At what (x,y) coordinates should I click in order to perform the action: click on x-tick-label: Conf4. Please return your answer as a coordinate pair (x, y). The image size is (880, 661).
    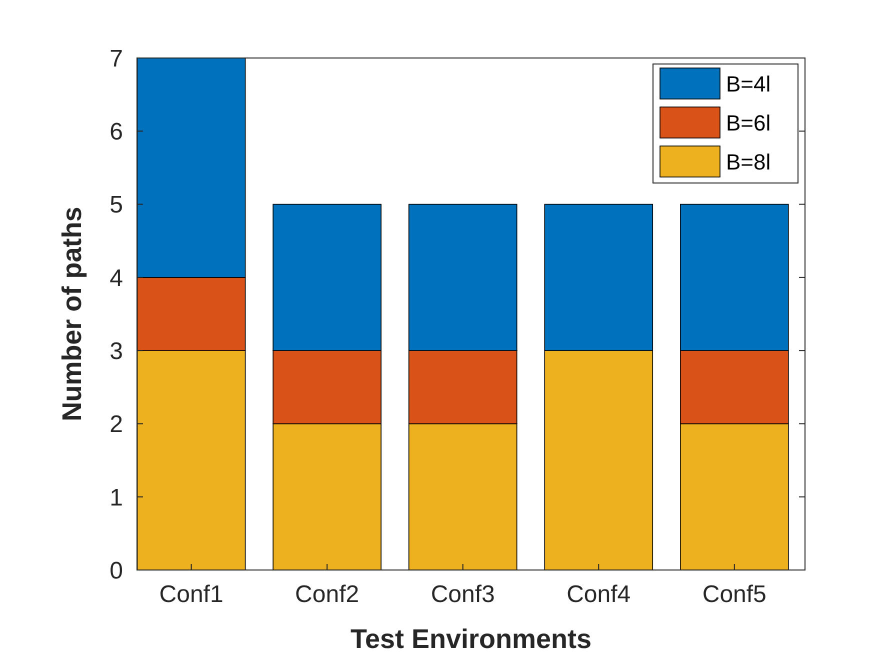
    Looking at the image, I should click on (598, 594).